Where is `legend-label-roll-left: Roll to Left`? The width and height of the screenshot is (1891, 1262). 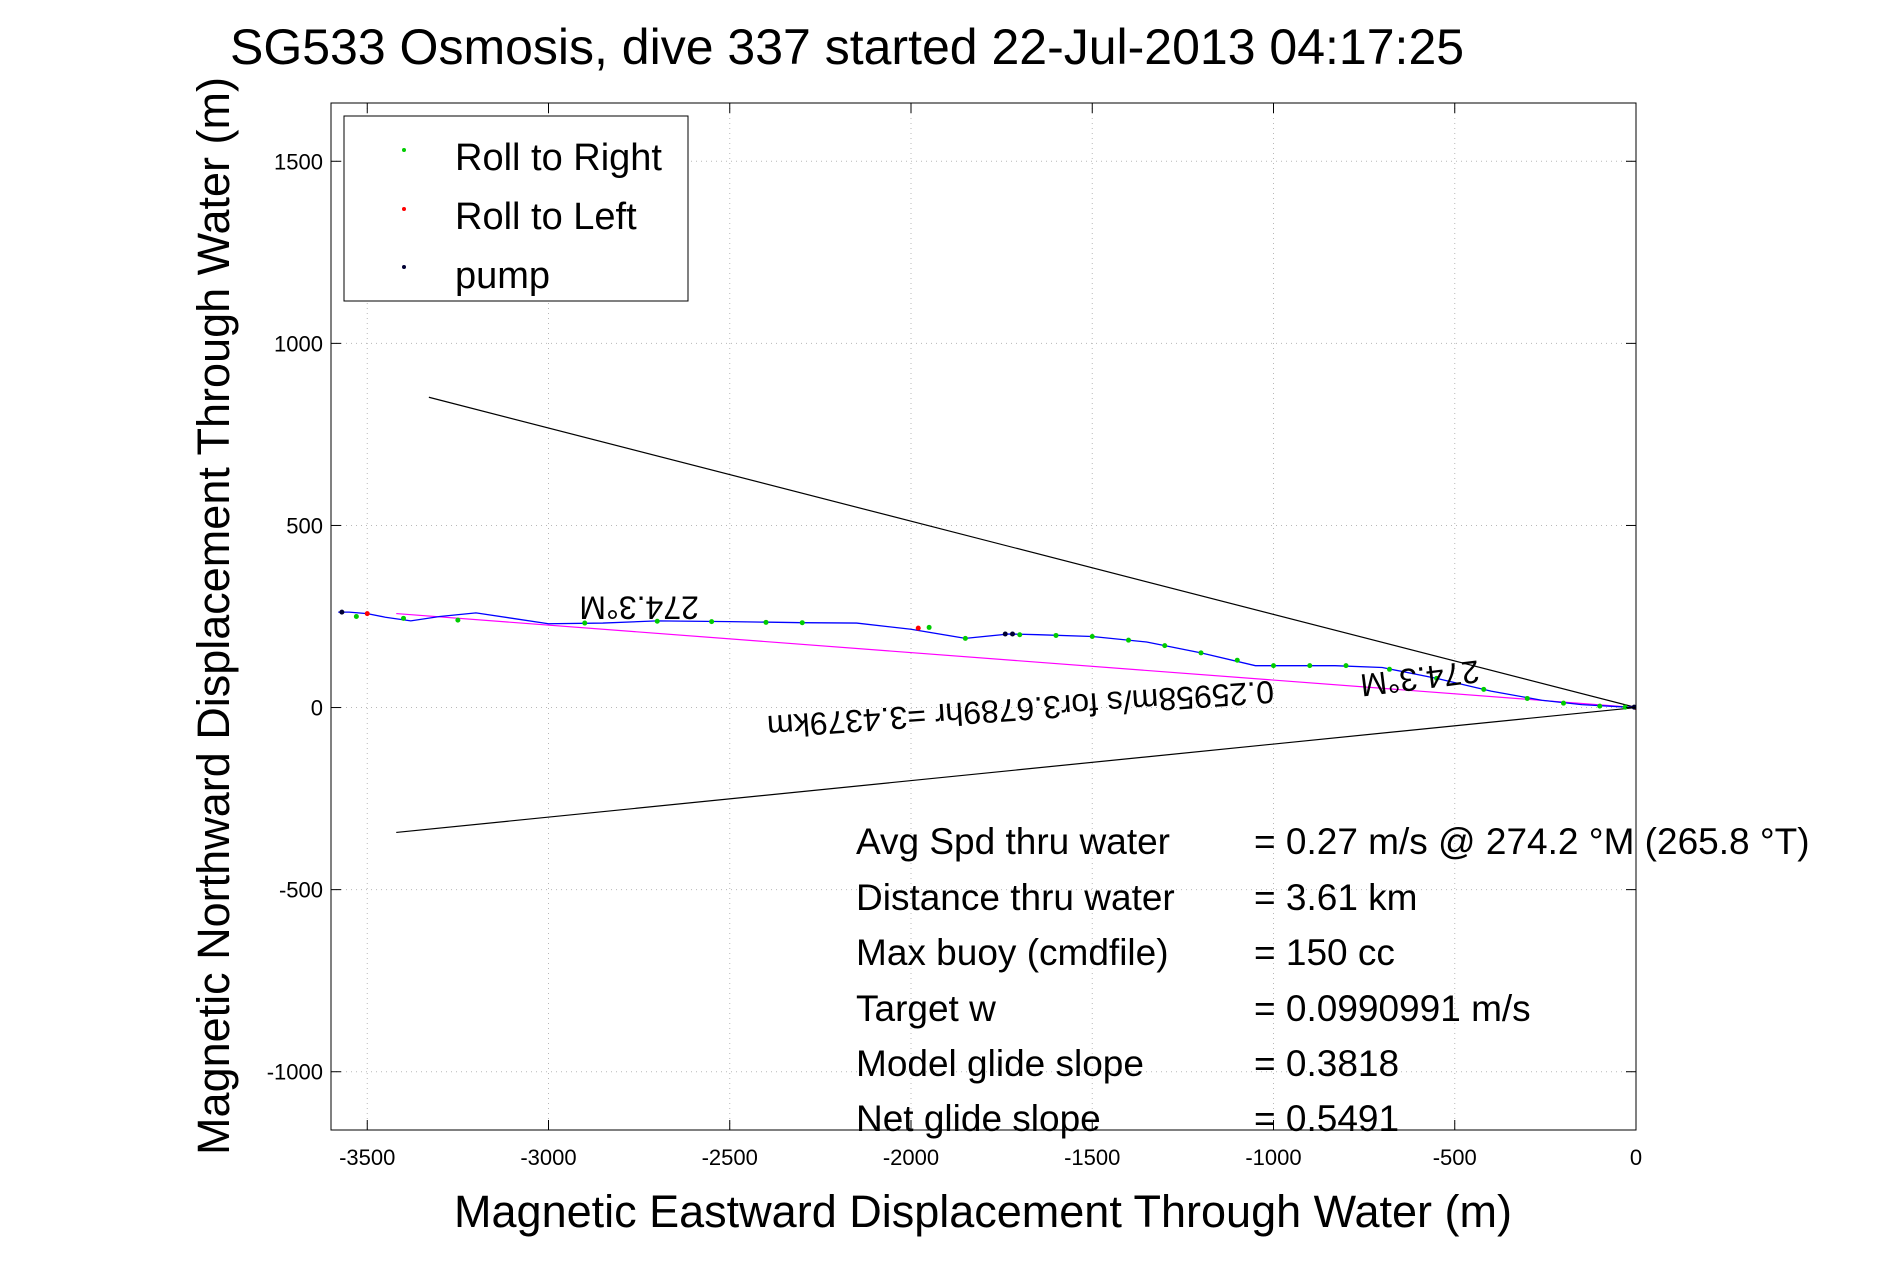 legend-label-roll-left: Roll to Left is located at coordinates (546, 217).